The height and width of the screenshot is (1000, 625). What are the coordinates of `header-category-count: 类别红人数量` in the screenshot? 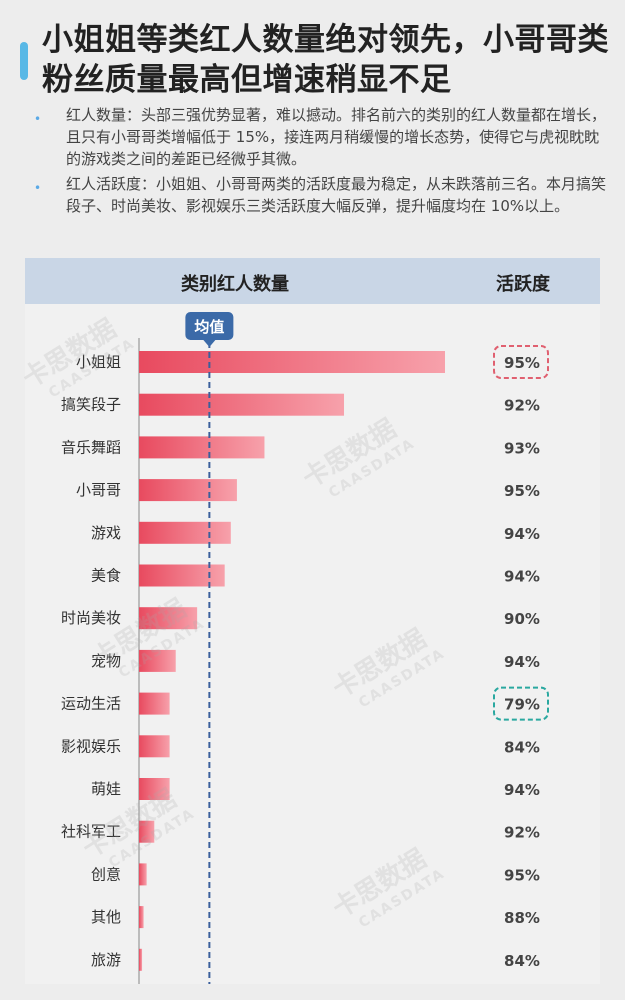 It's located at (235, 284).